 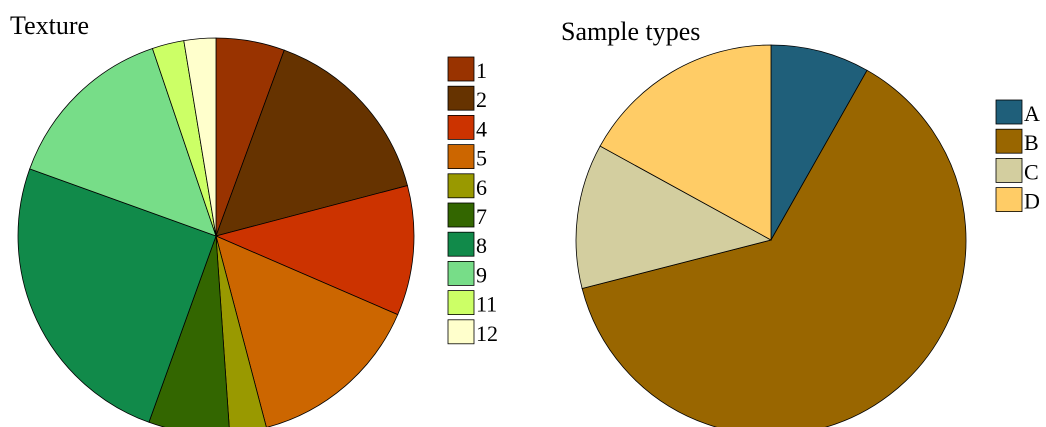 I want to click on sample-types-legend-item-d: D, so click(x=1017, y=200).